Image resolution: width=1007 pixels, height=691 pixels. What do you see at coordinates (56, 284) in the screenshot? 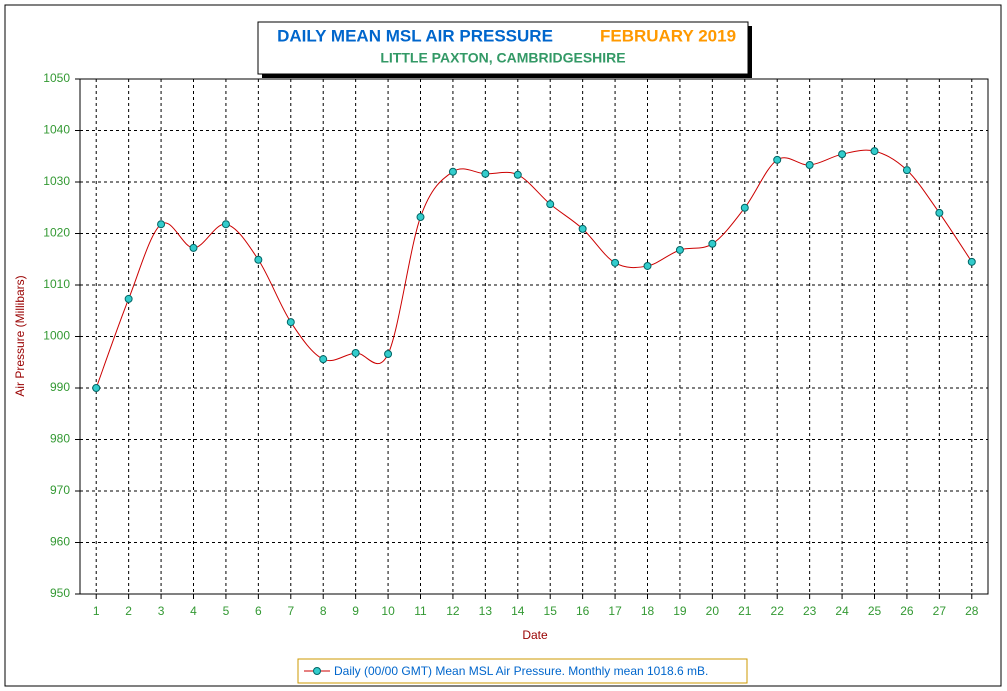
I see `y-tick-label: 1010` at bounding box center [56, 284].